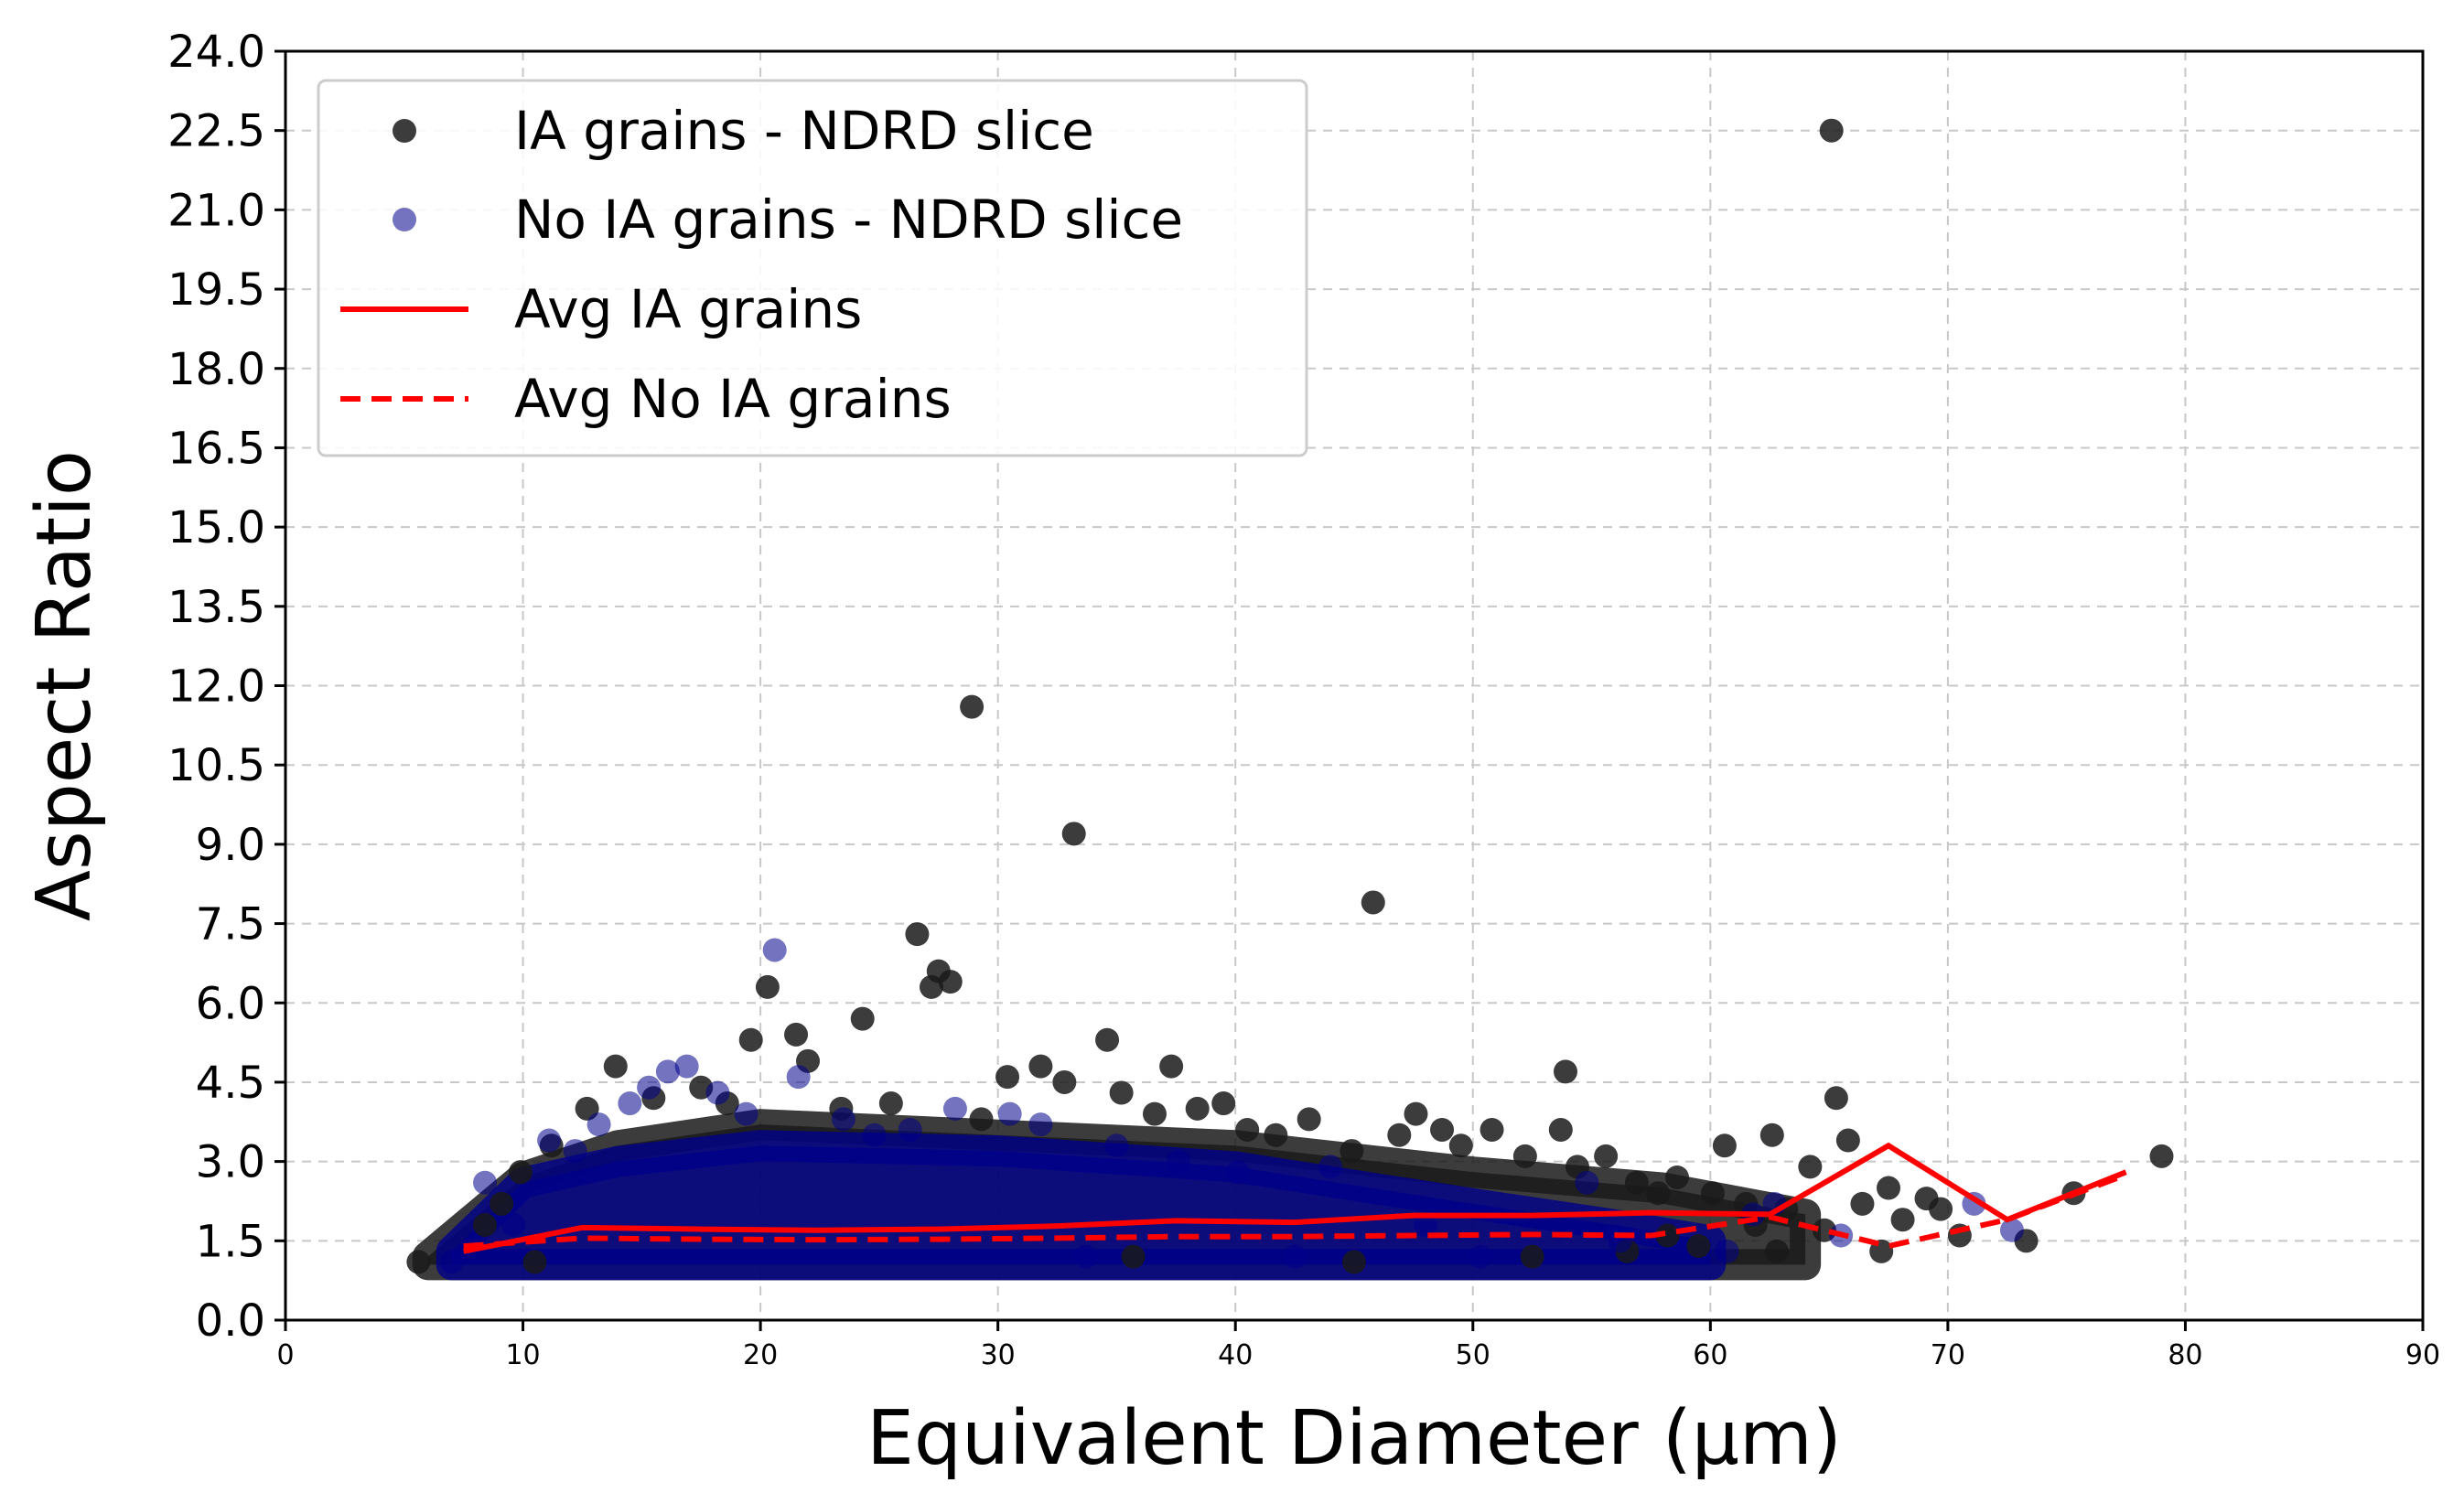  What do you see at coordinates (231, 845) in the screenshot?
I see `y-tick-label: 9.0` at bounding box center [231, 845].